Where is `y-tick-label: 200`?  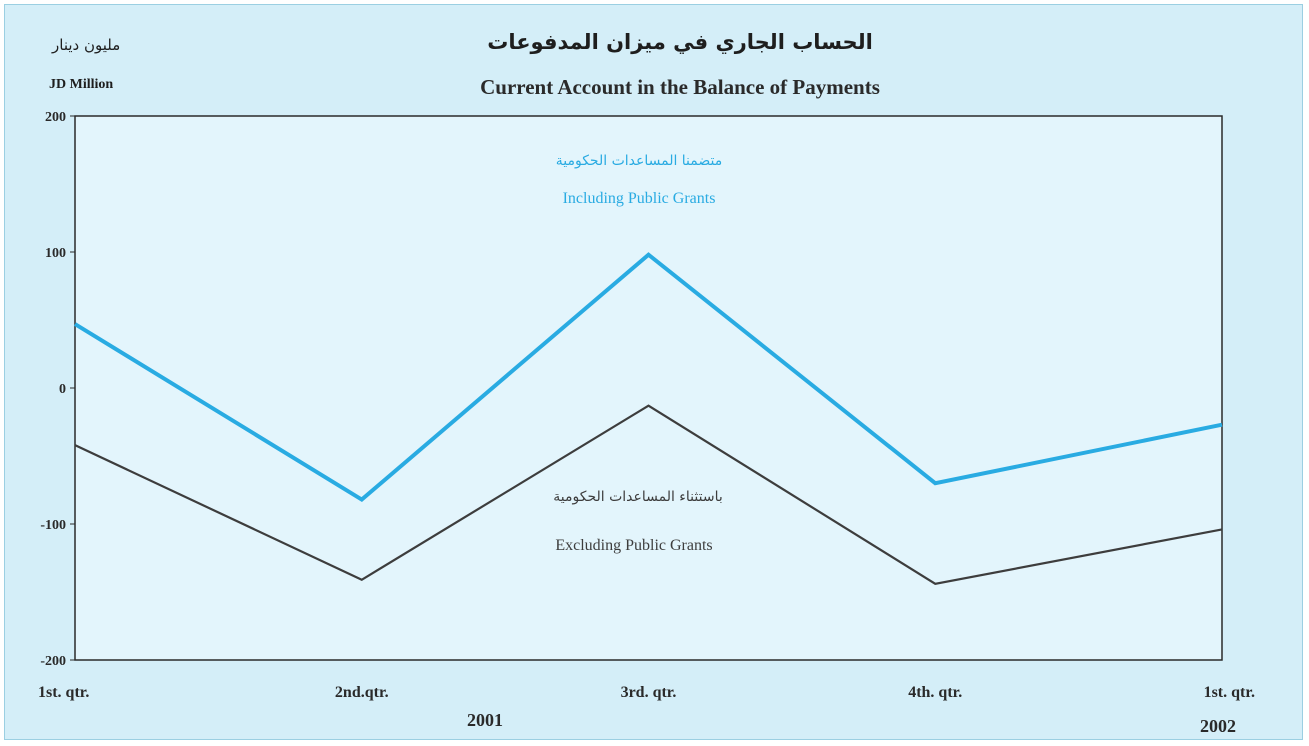 y-tick-label: 200 is located at coordinates (55, 117).